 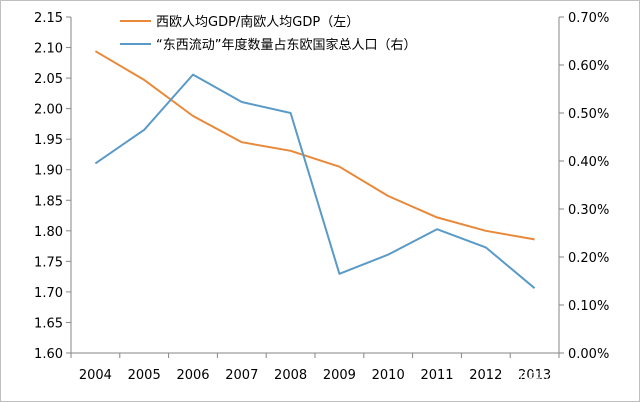 What do you see at coordinates (241, 375) in the screenshot?
I see `x-tick-label: 2007` at bounding box center [241, 375].